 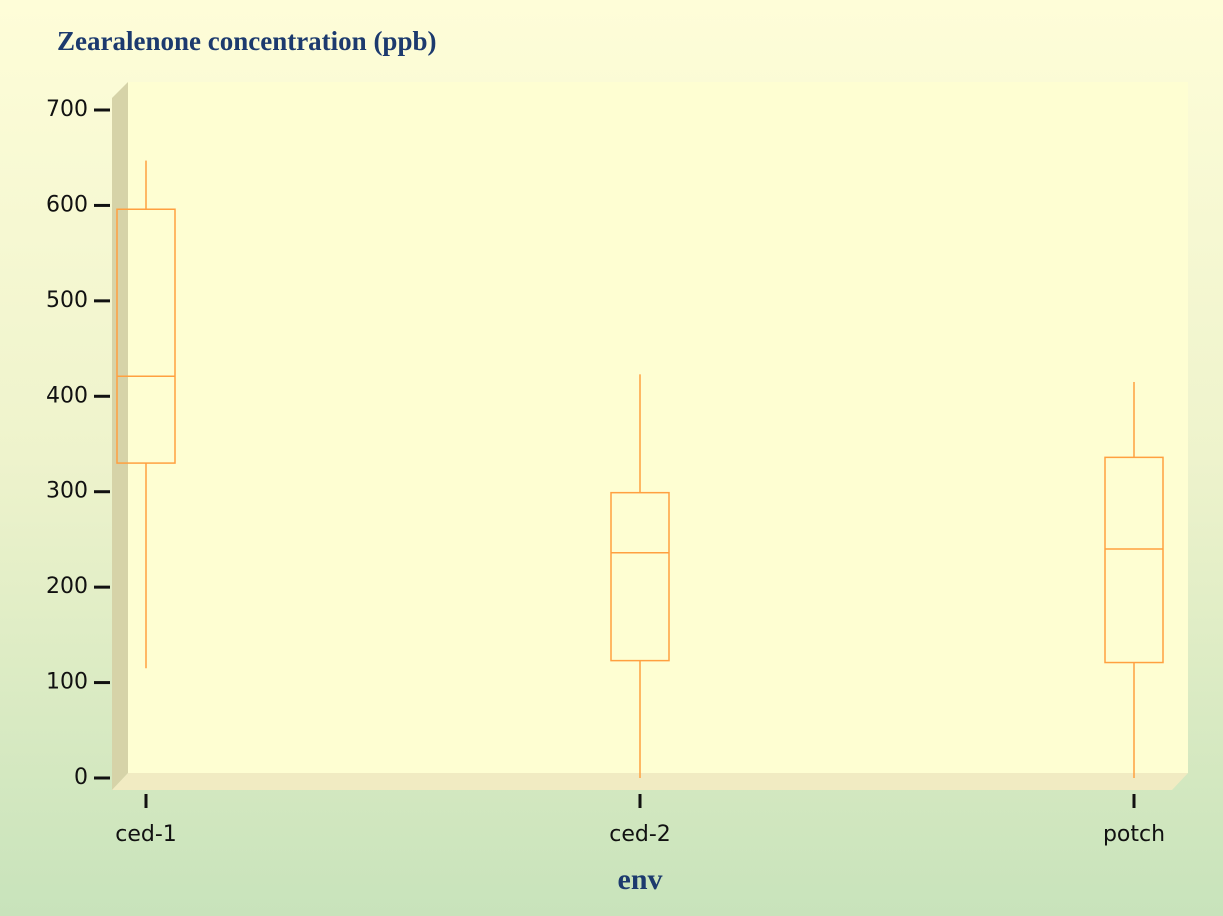 I want to click on x-tick-label: potch, so click(x=1134, y=834).